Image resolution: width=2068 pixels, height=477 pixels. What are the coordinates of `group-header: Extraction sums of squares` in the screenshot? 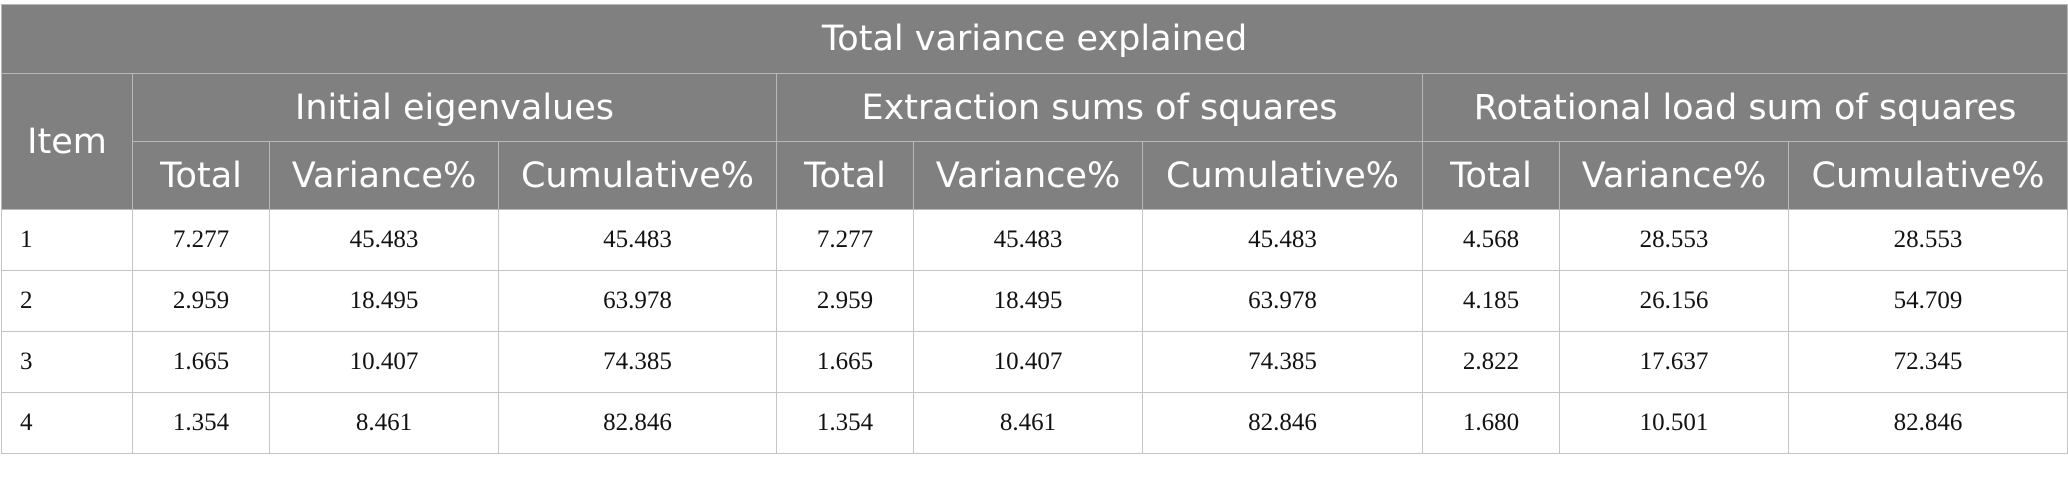 It's located at (1099, 107).